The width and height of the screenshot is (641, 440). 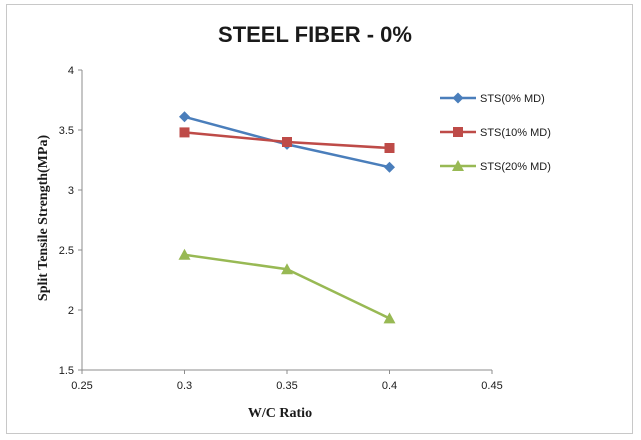 I want to click on y-tick-label: 3, so click(x=71, y=191).